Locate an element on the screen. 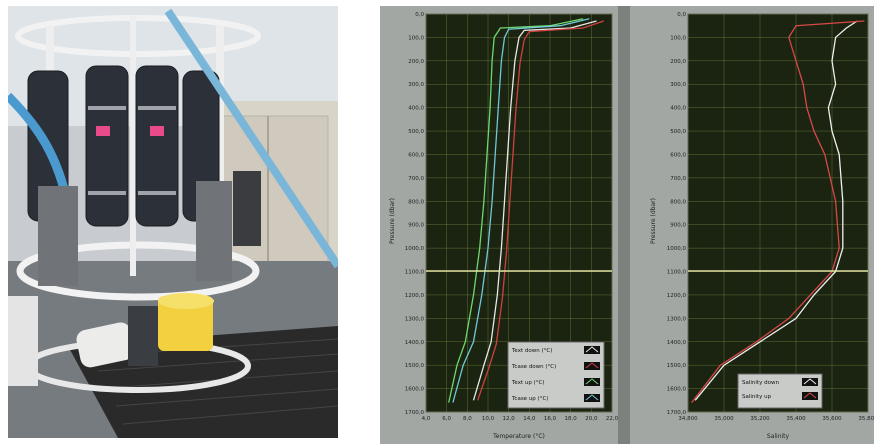  x-tick-label: 8,0 is located at coordinates (467, 419).